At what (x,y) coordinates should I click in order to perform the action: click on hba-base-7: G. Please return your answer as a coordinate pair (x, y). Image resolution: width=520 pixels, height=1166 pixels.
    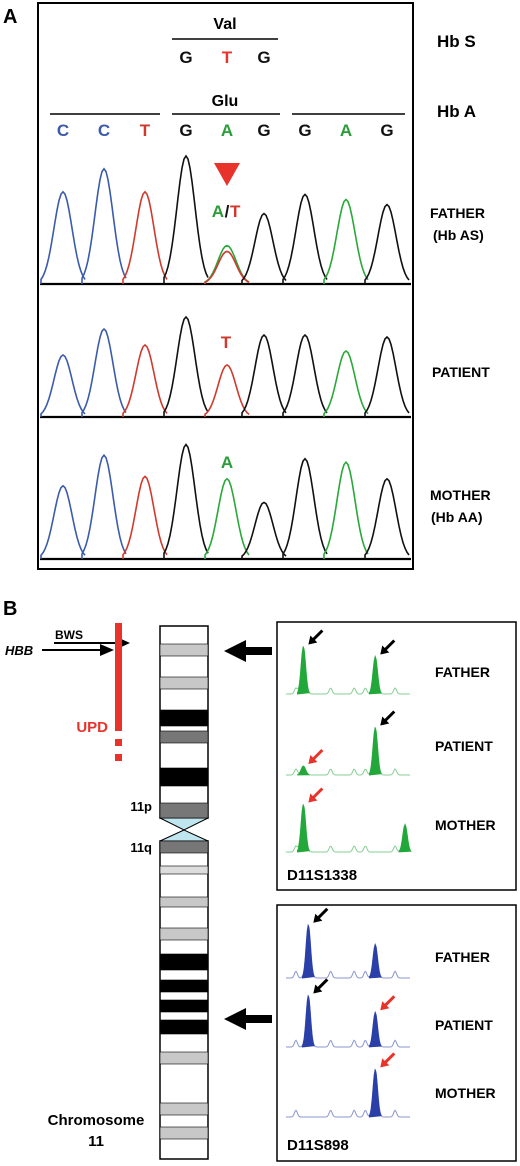
    Looking at the image, I should click on (304, 130).